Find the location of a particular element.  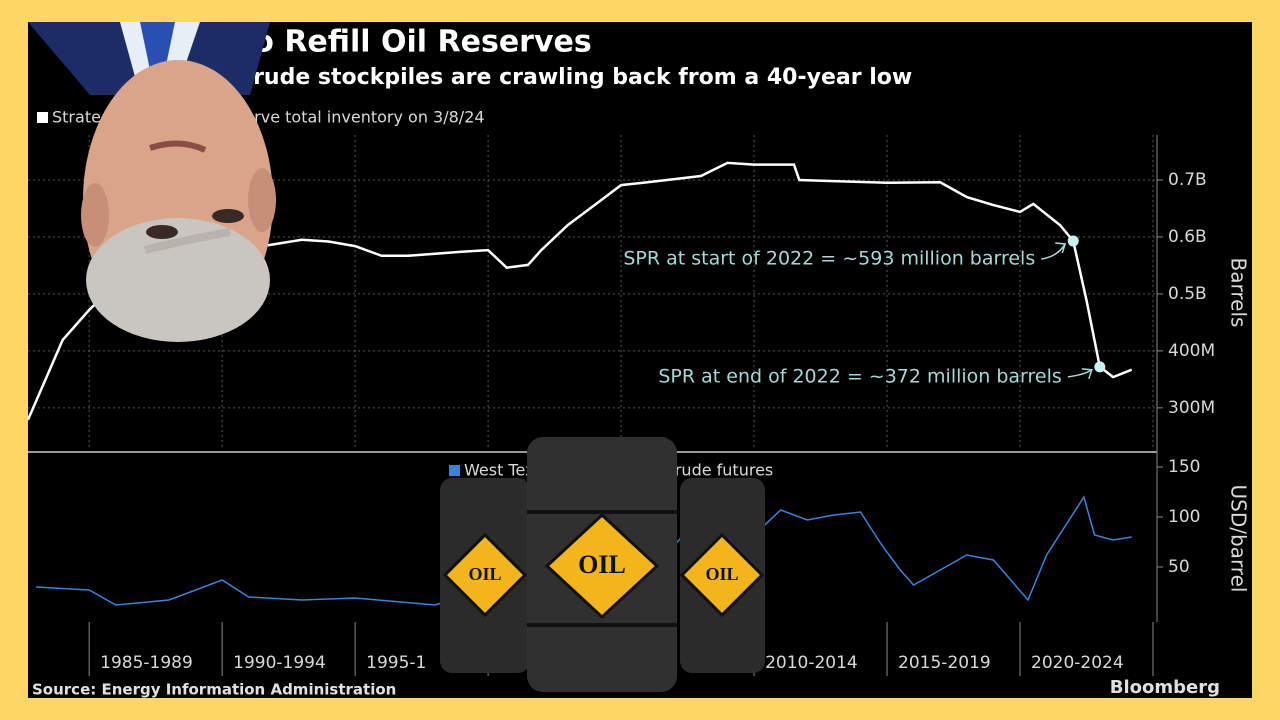

barrels-overlay: OIL OIL OIL is located at coordinates (602, 564).